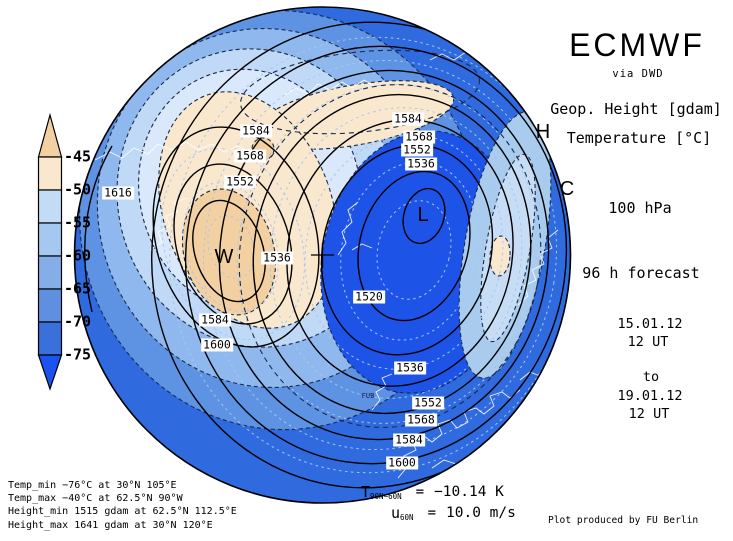  What do you see at coordinates (543, 132) in the screenshot?
I see `map-letter-H: H` at bounding box center [543, 132].